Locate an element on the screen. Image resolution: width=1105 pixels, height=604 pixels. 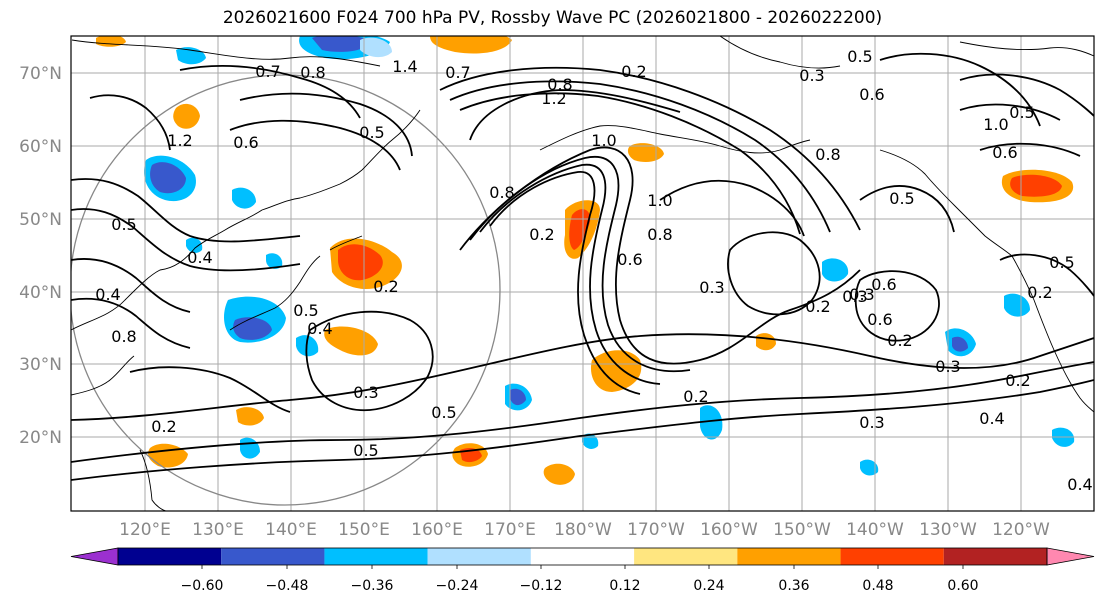
lon-tick-label: 160°E is located at coordinates (437, 530).